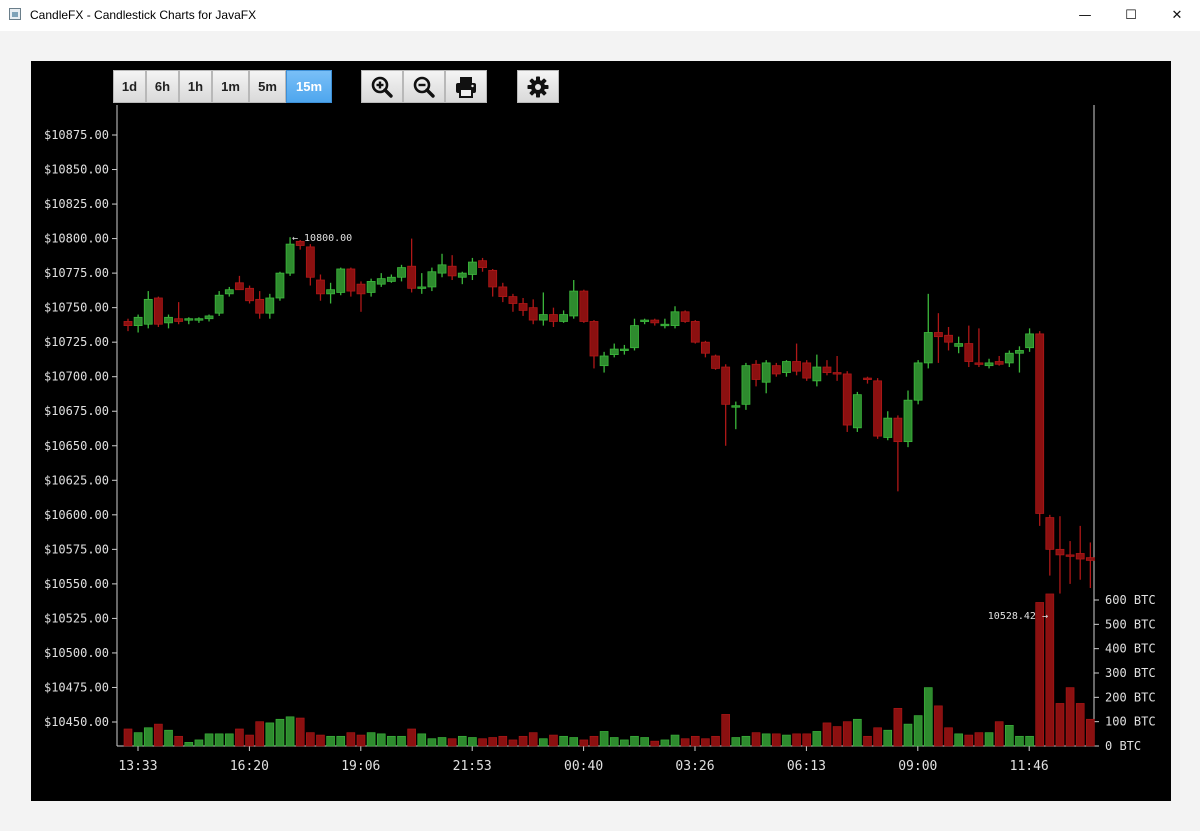 The image size is (1200, 831). What do you see at coordinates (230, 86) in the screenshot?
I see `granularity-1m-button: 1m` at bounding box center [230, 86].